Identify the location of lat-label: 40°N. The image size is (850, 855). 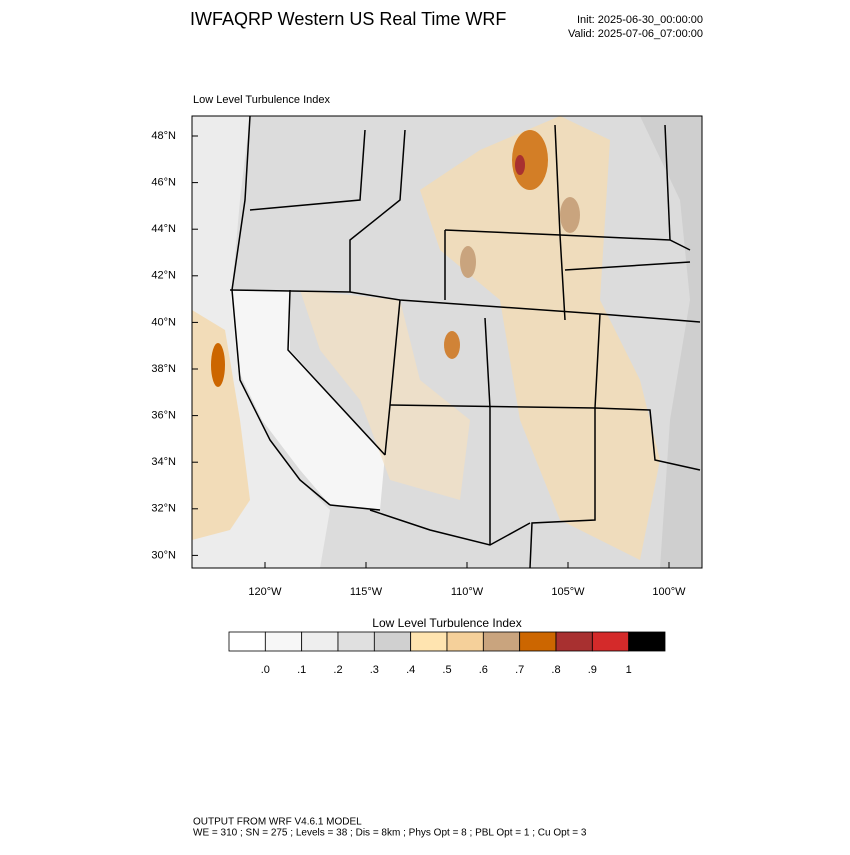
(163, 322).